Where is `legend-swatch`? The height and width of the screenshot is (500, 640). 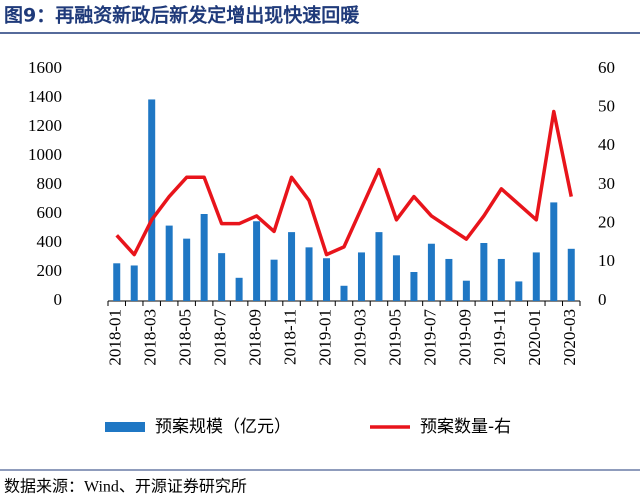
legend-swatch is located at coordinates (125, 427).